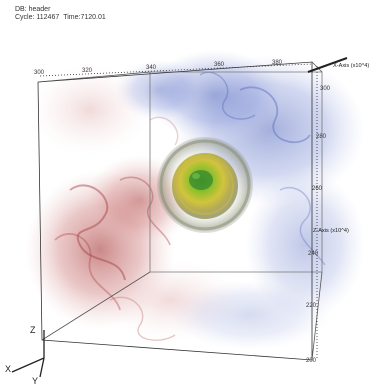 This screenshot has height=384, width=381. What do you see at coordinates (351, 66) in the screenshot?
I see `x-axis-label: X-Axis (x10^4)` at bounding box center [351, 66].